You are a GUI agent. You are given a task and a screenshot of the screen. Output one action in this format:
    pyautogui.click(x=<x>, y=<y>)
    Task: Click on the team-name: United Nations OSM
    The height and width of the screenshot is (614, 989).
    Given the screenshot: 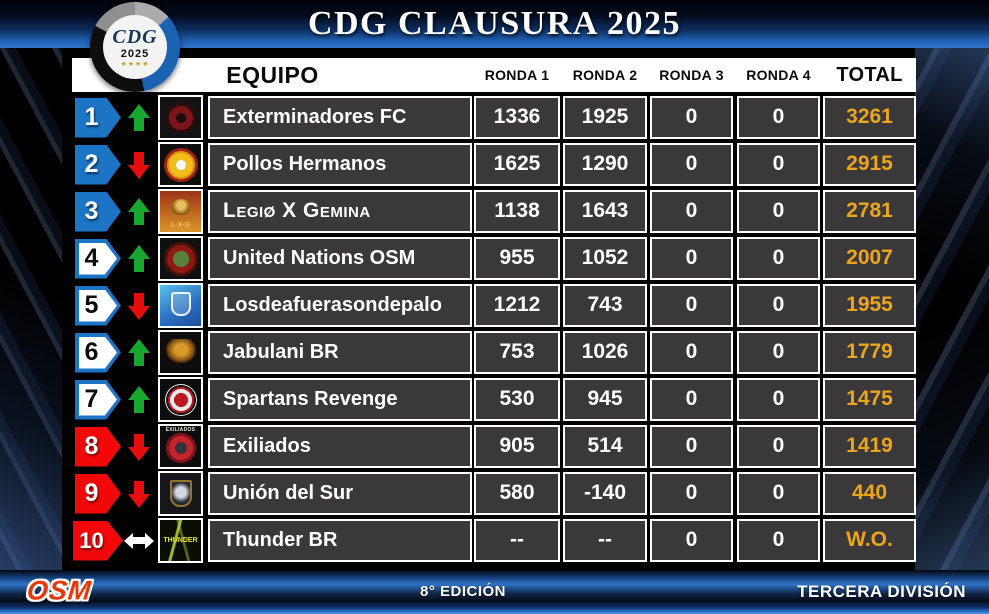 What is the action you would take?
    pyautogui.click(x=340, y=258)
    